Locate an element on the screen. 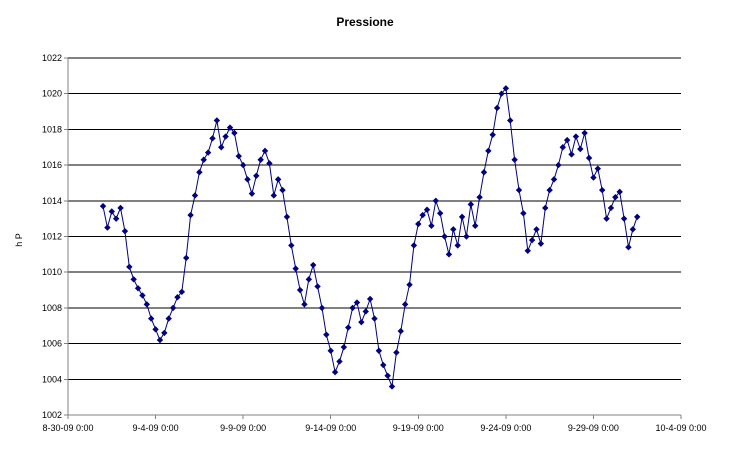 The width and height of the screenshot is (733, 455). y-axis-label: h P is located at coordinates (19, 240).